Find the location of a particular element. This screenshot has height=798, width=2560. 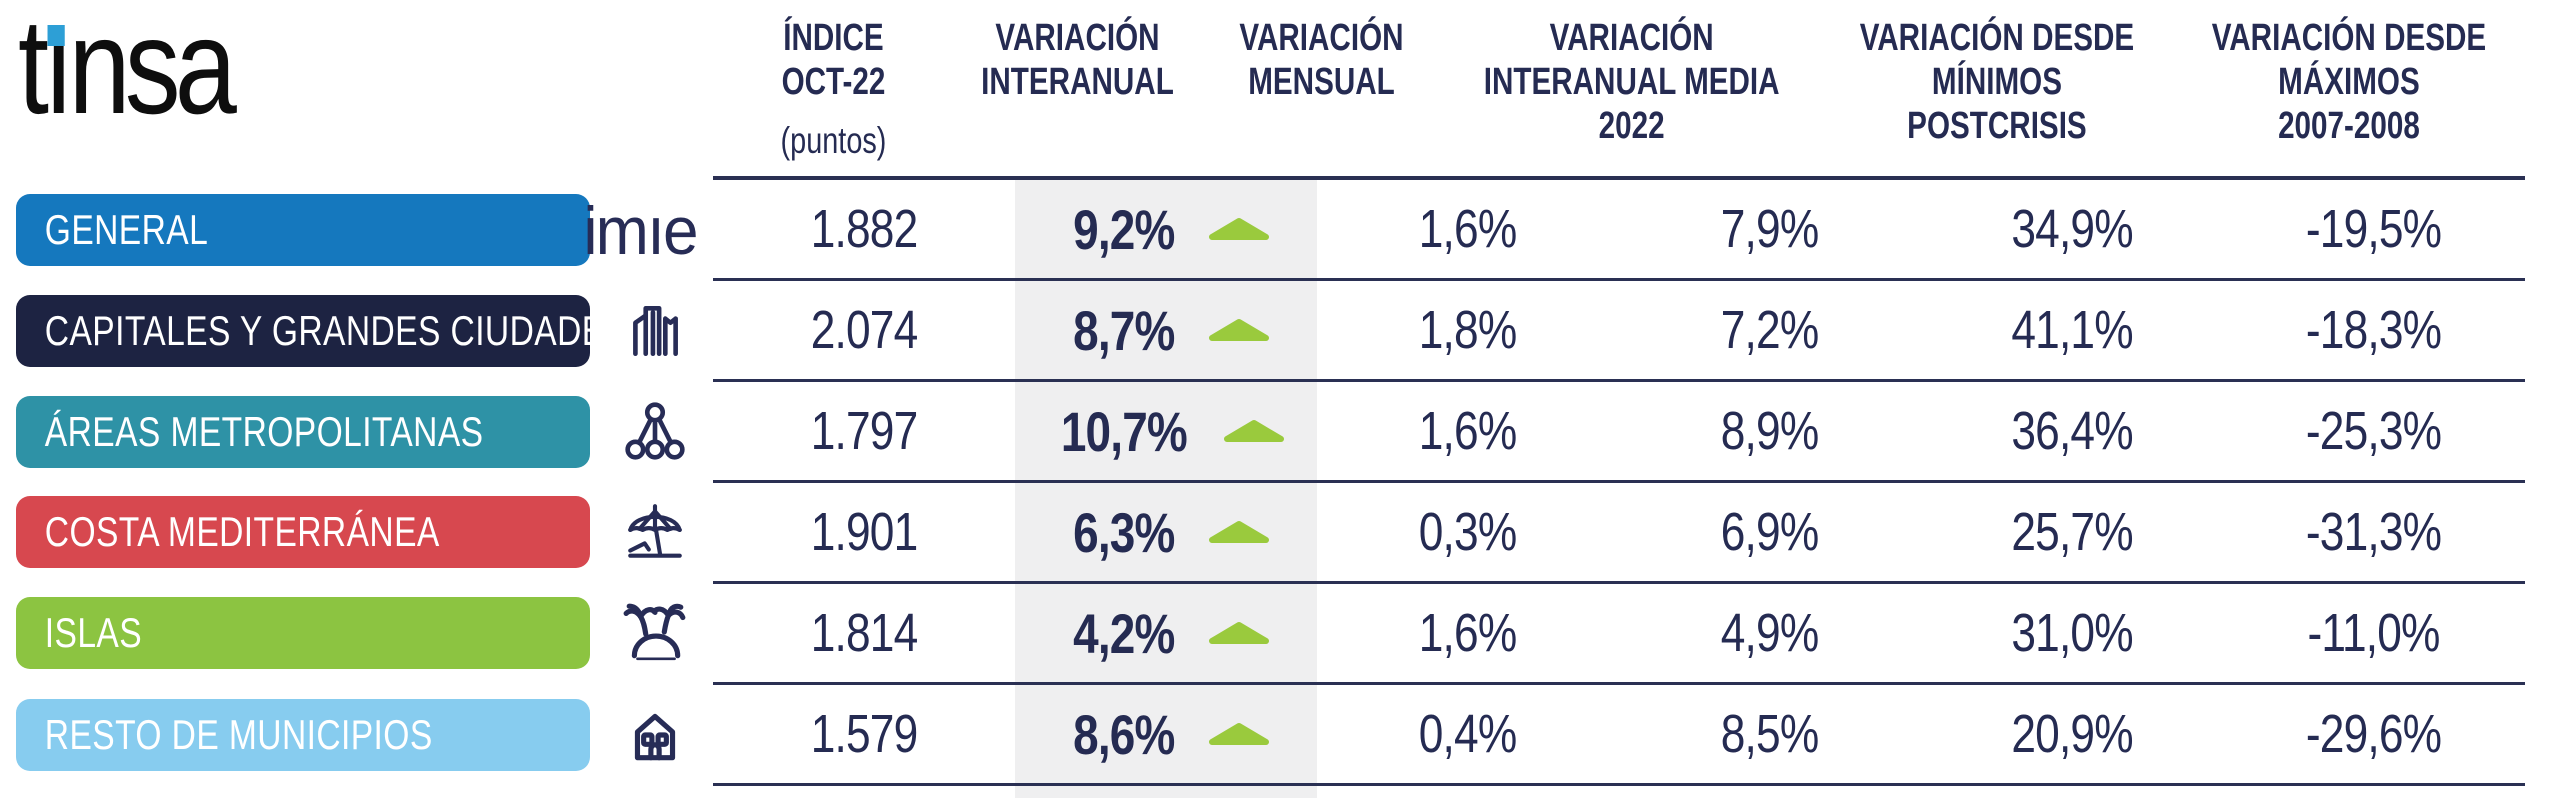

tinsa-logo: t ınsa is located at coordinates (127, 73).